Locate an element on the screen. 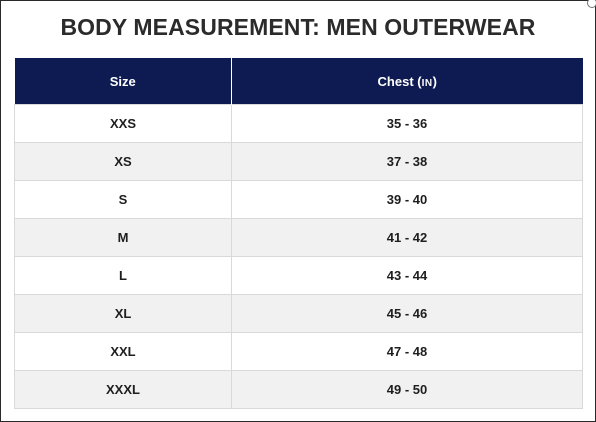  table-row: XXL 47 - 48 is located at coordinates (298, 351).